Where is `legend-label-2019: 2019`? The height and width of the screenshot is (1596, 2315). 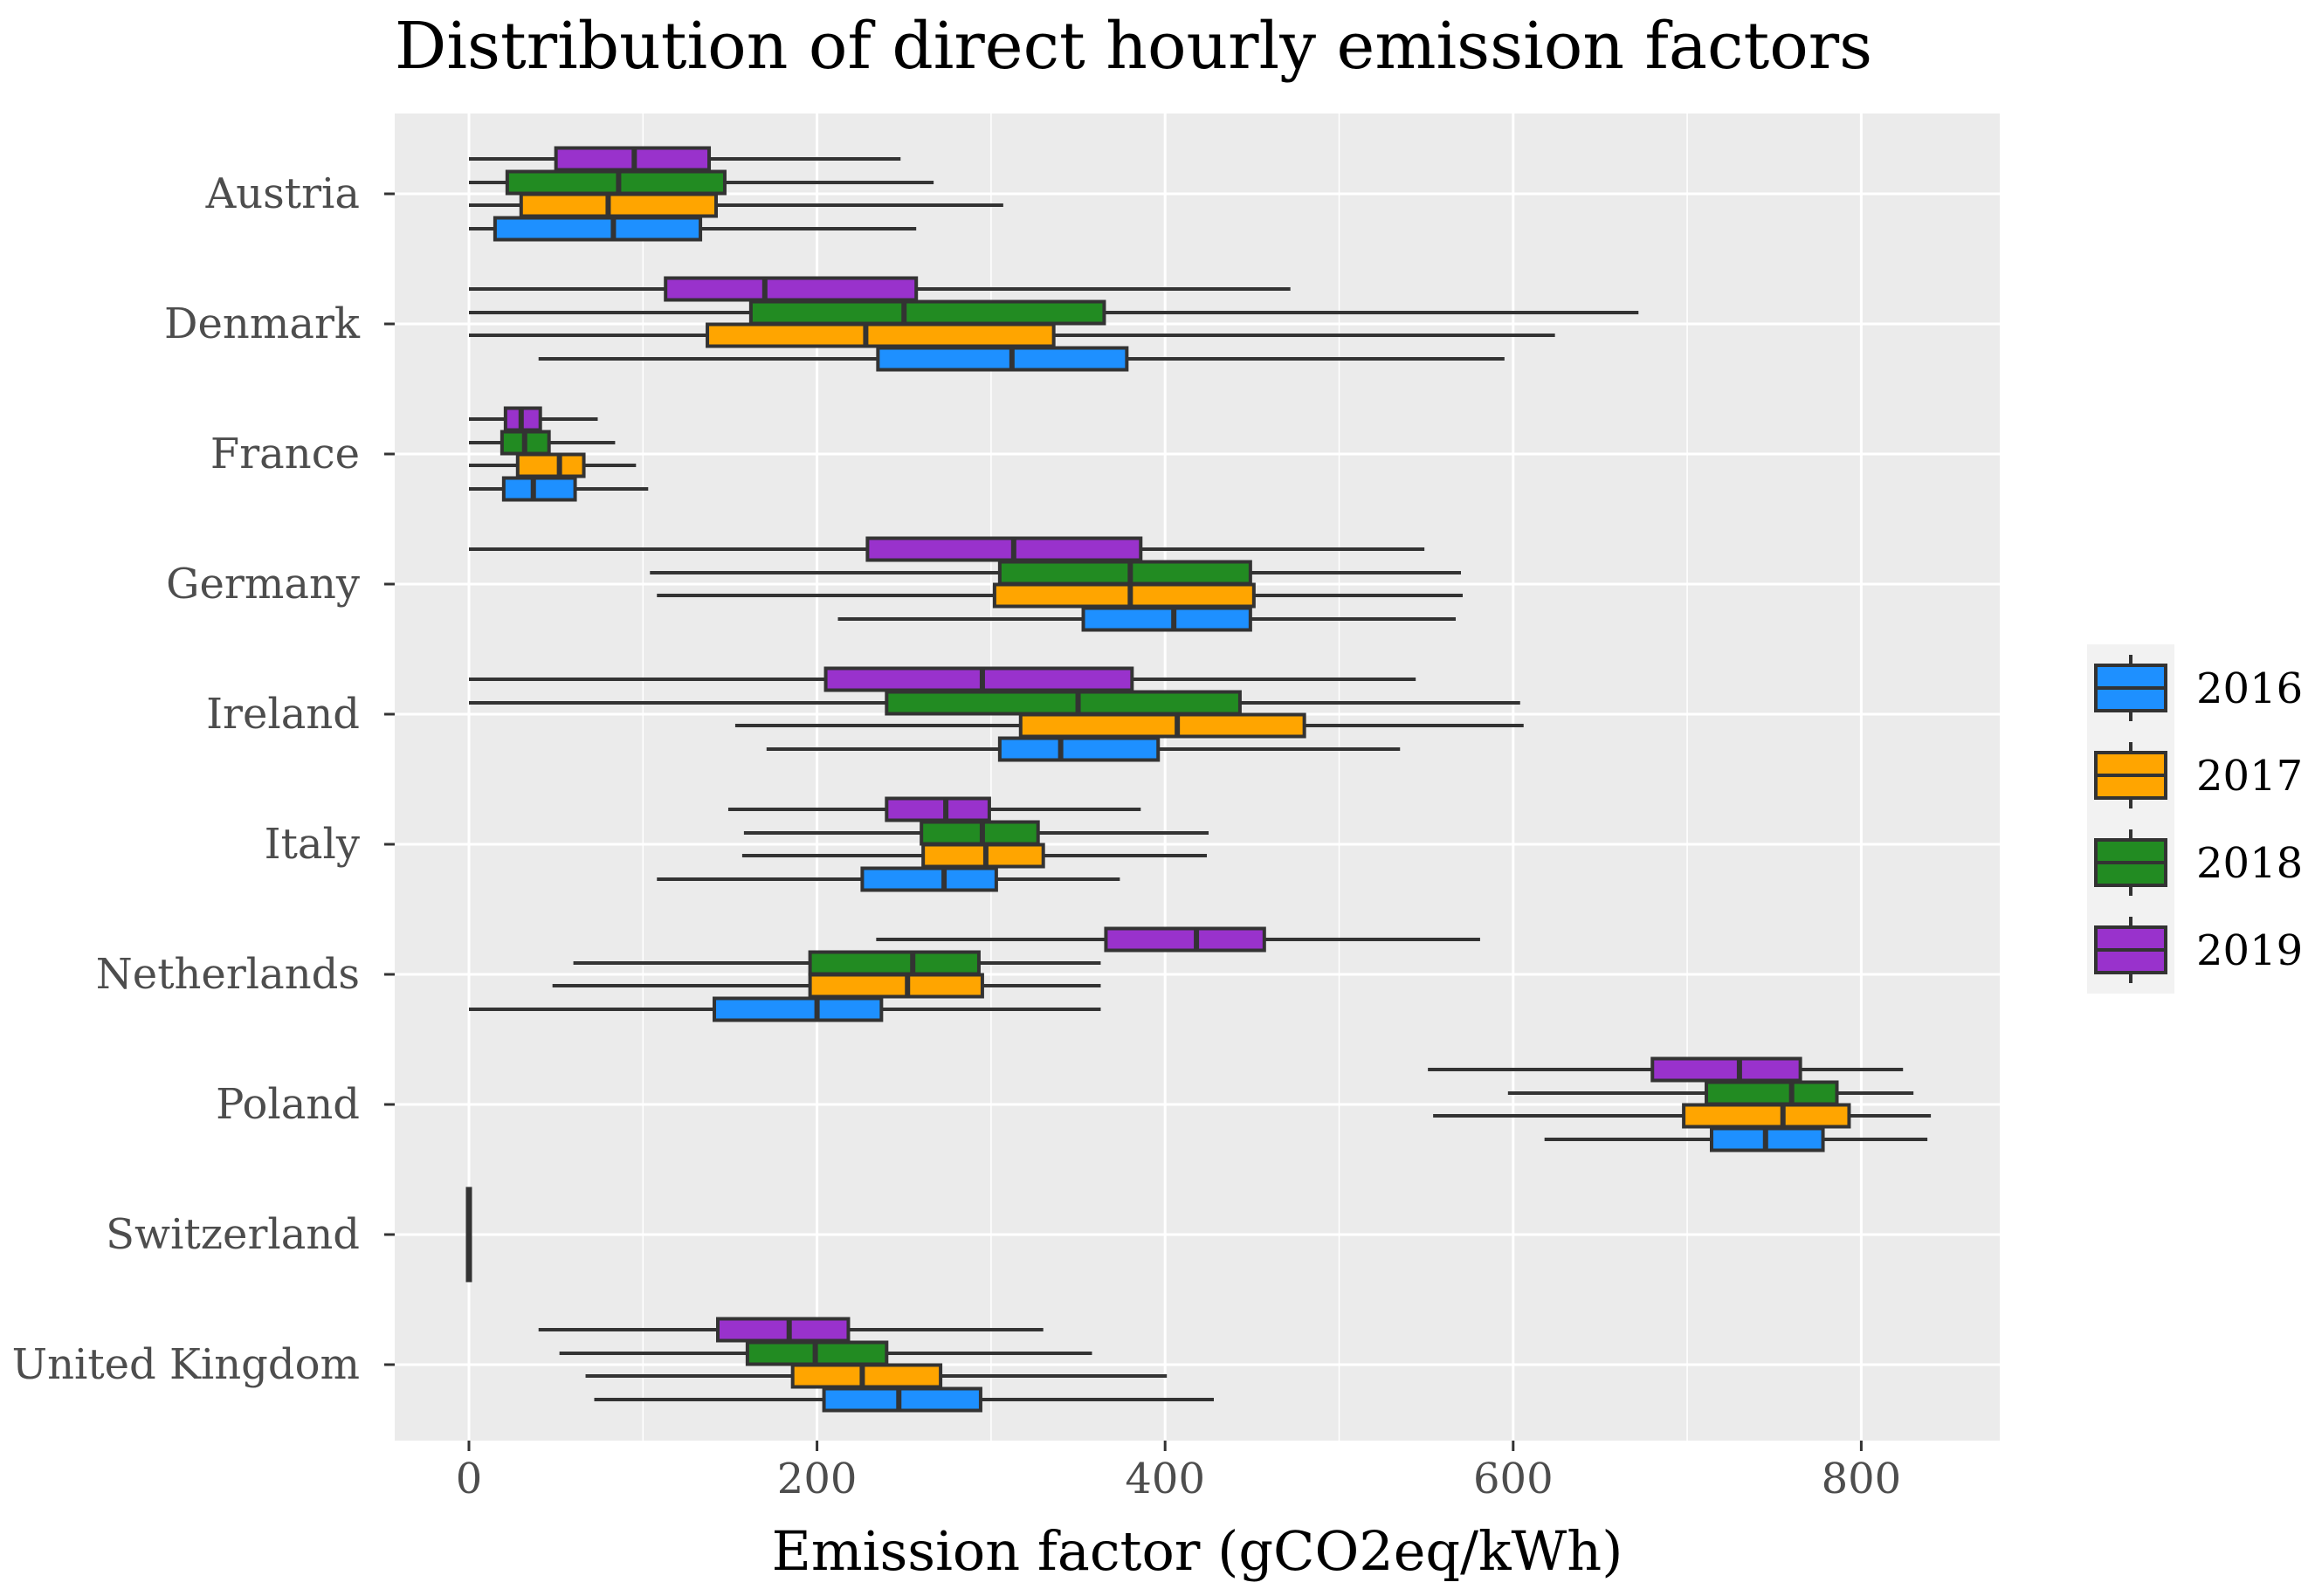 legend-label-2019: 2019 is located at coordinates (2249, 951).